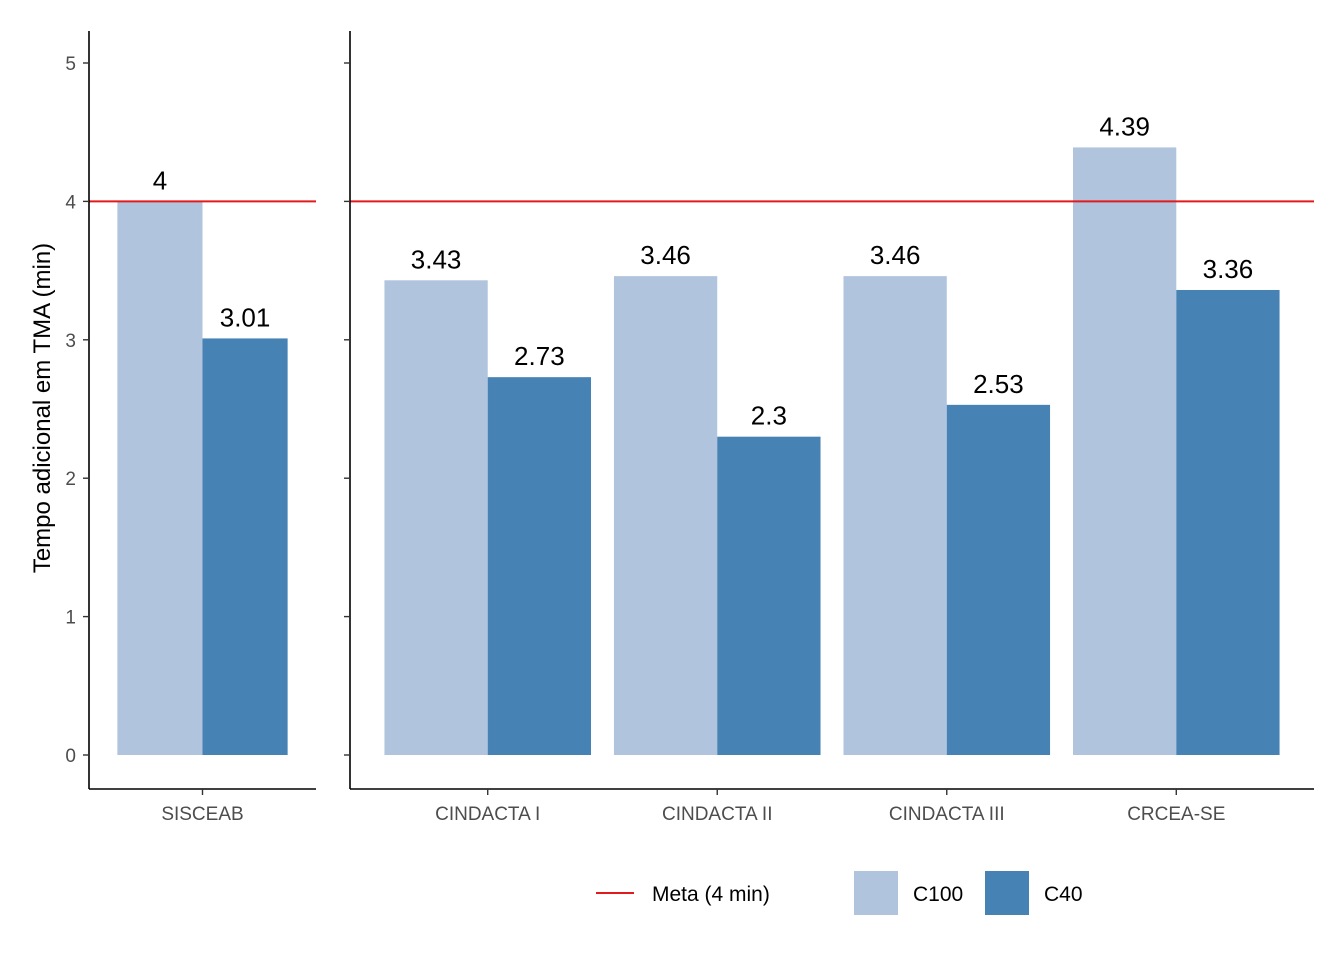 Image resolution: width=1344 pixels, height=960 pixels. I want to click on y-tick-label: 1, so click(70, 618).